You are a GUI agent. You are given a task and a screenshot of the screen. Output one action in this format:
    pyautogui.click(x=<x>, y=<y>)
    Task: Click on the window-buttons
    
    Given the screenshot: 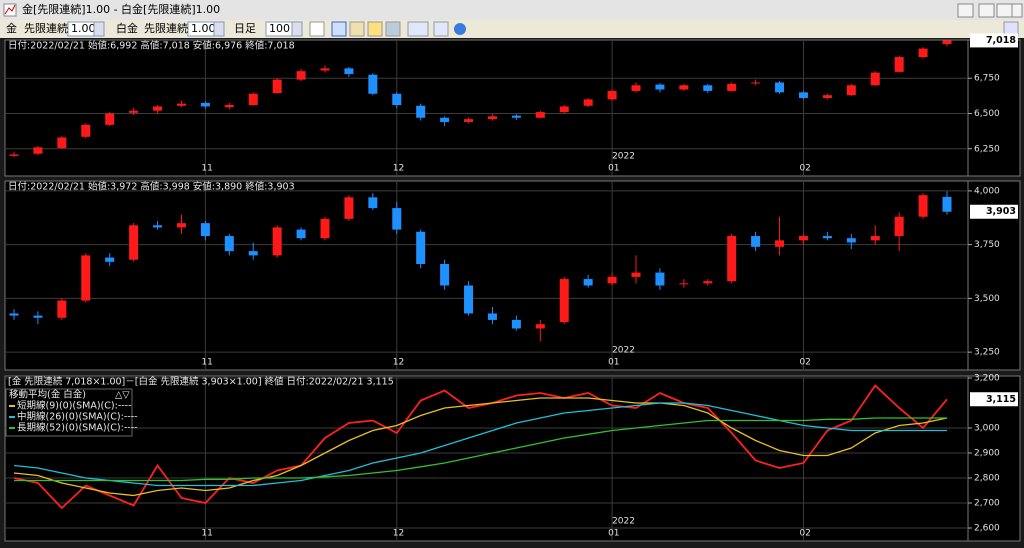 What is the action you would take?
    pyautogui.click(x=990, y=10)
    